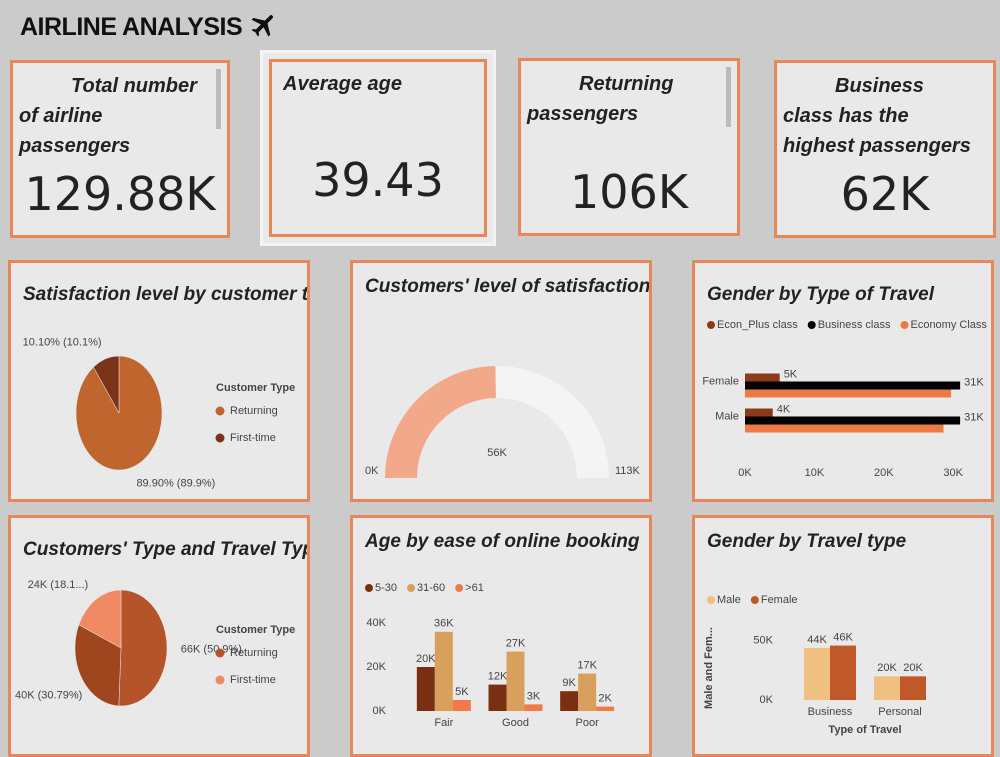 This screenshot has width=1000, height=757. What do you see at coordinates (534, 696) in the screenshot?
I see `data-label: 3K` at bounding box center [534, 696].